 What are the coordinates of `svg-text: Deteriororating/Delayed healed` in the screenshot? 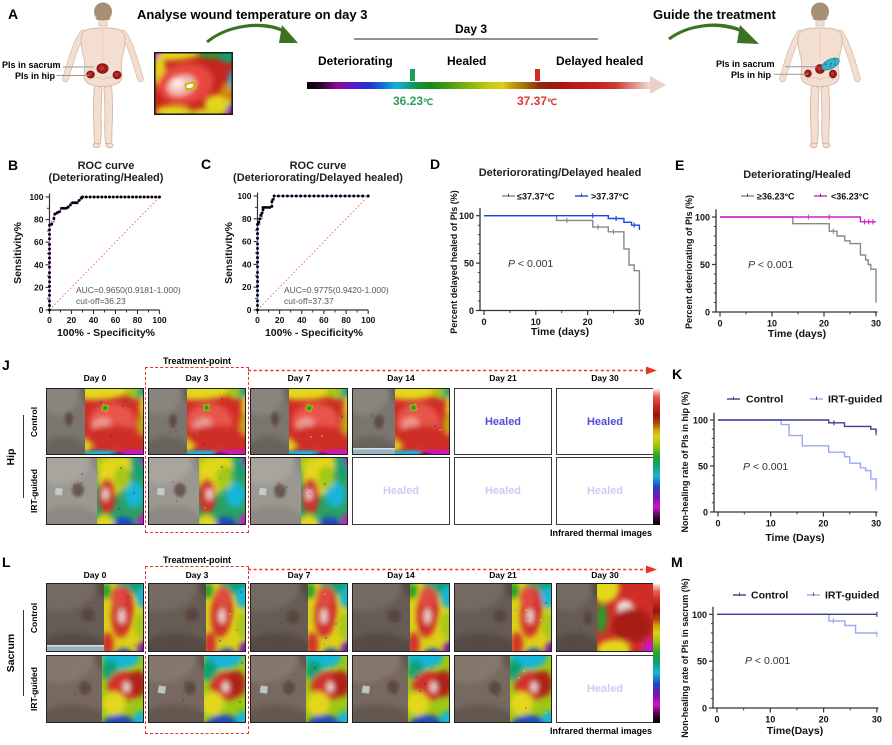 It's located at (560, 173).